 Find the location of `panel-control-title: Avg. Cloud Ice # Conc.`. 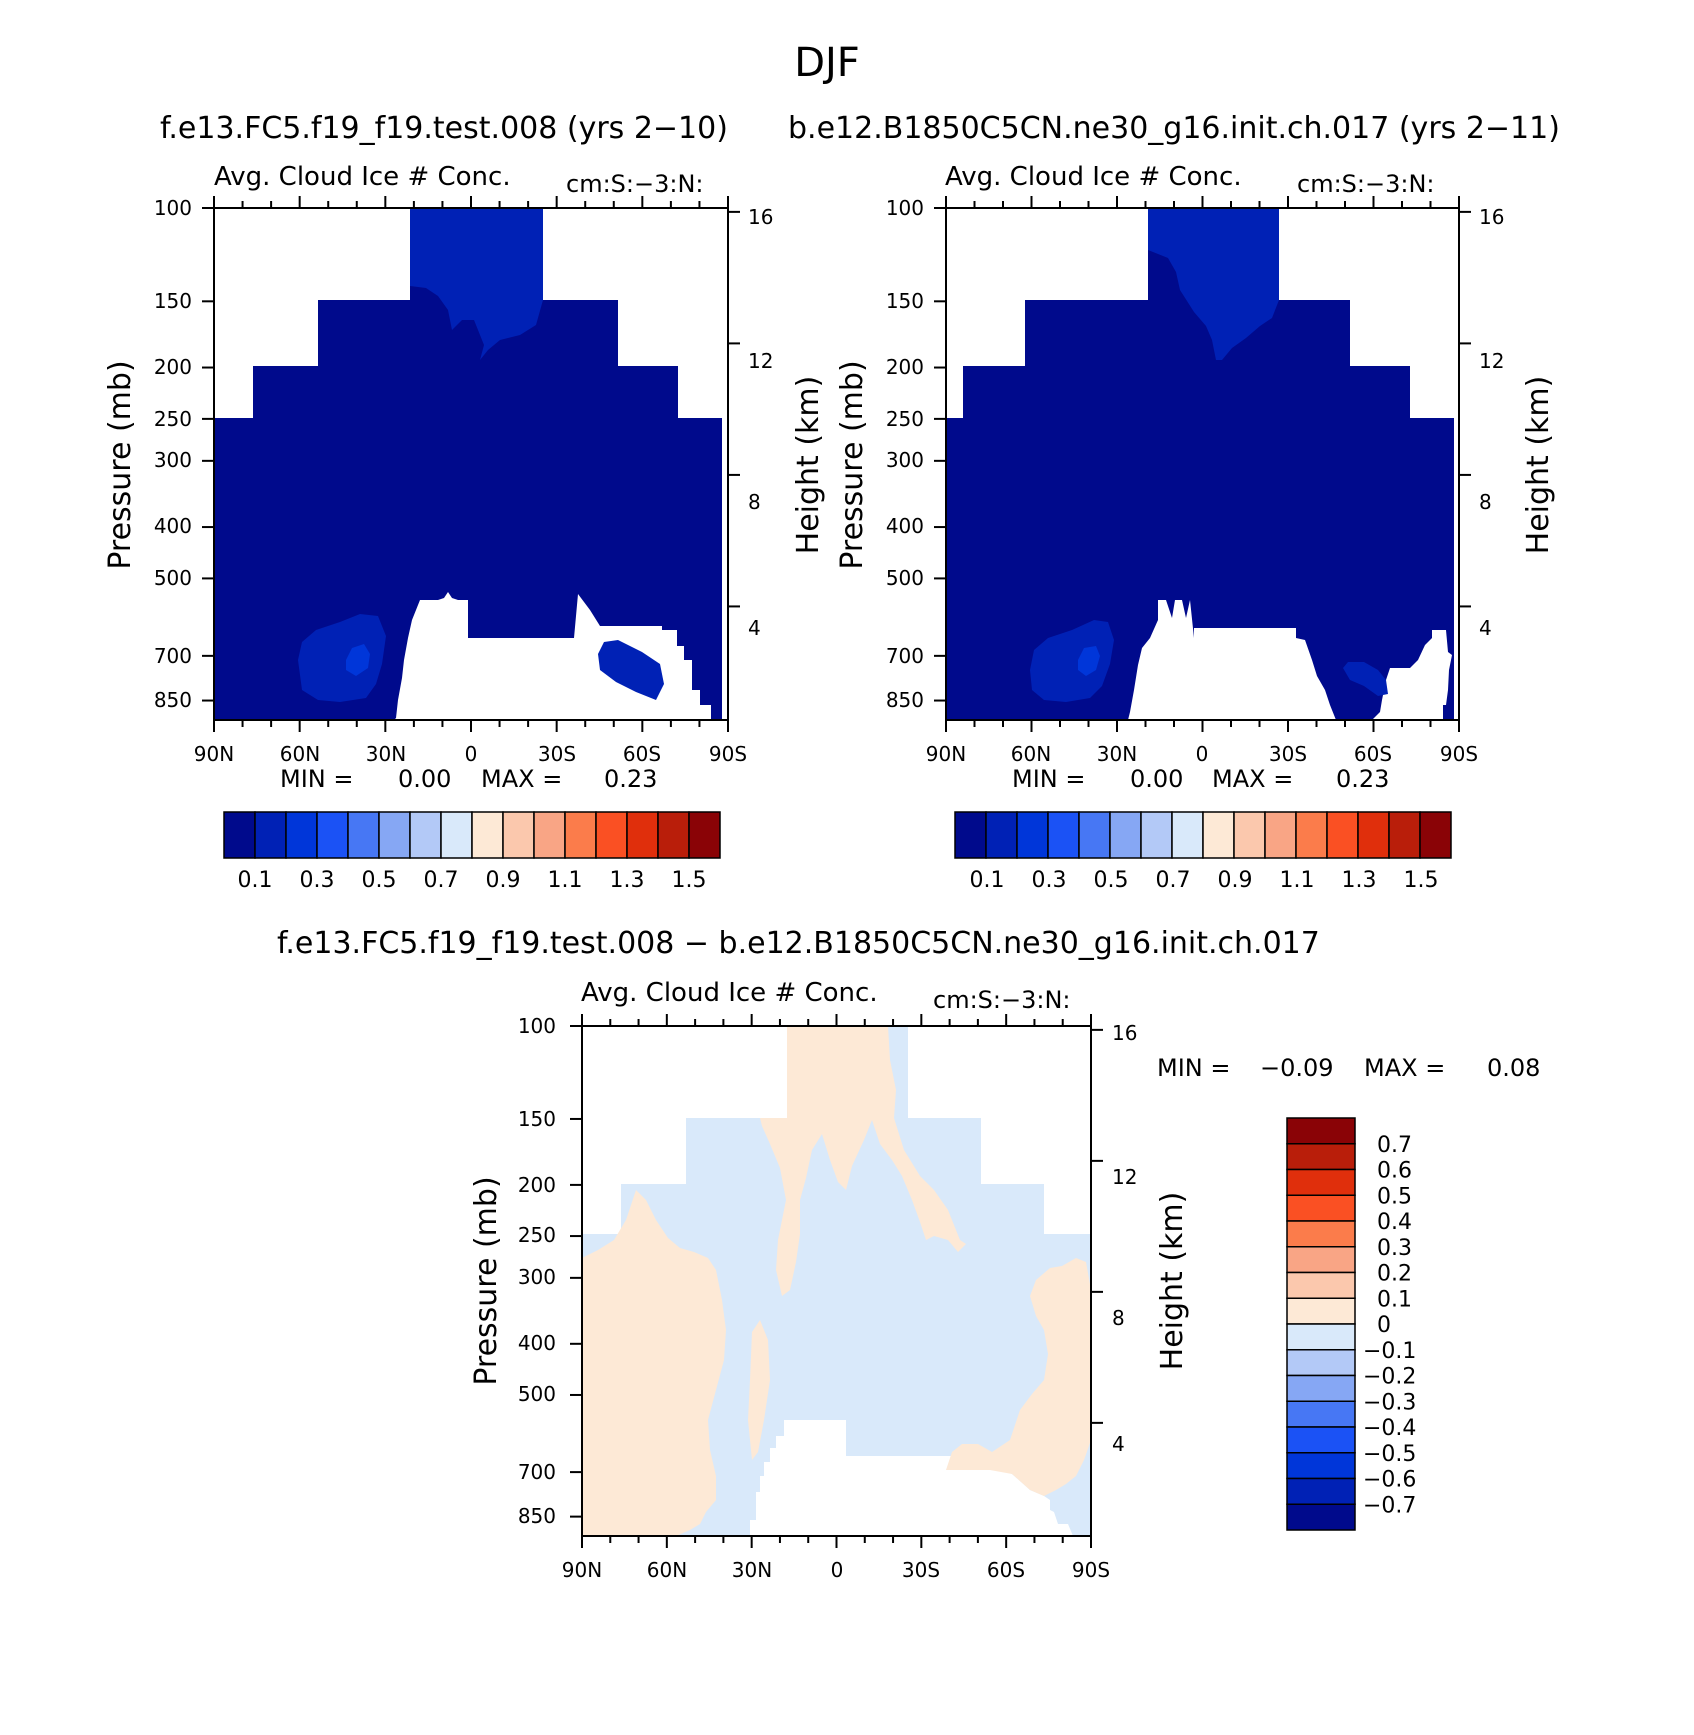

panel-control-title: Avg. Cloud Ice # Conc. is located at coordinates (1093, 177).